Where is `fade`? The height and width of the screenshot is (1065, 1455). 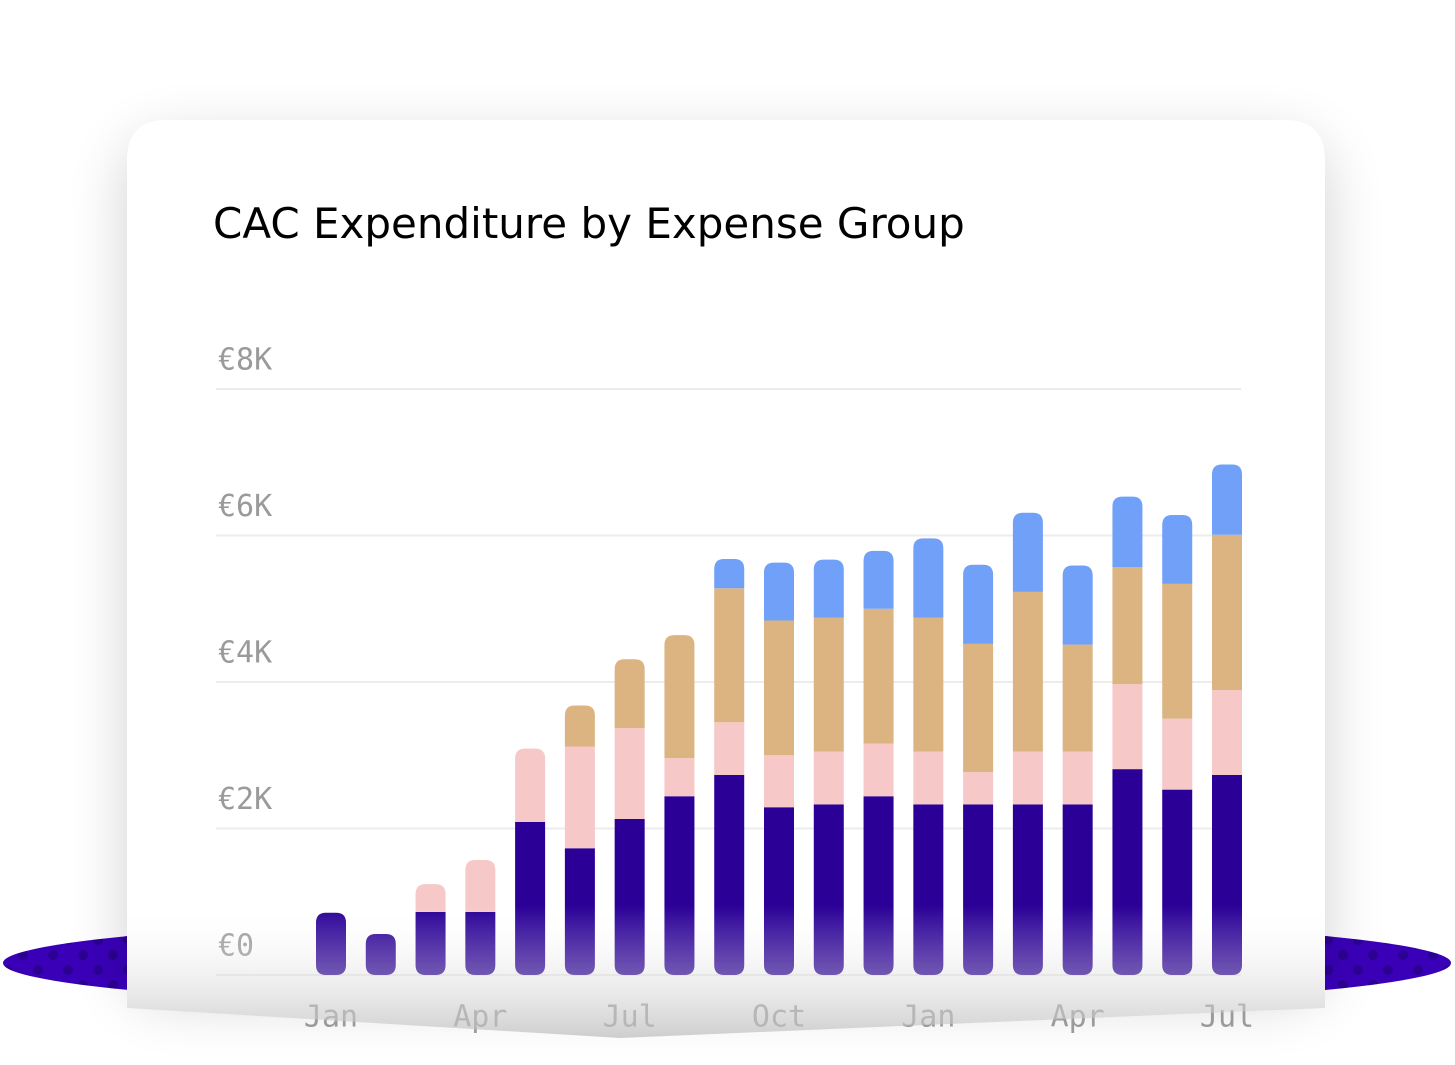 fade is located at coordinates (726, 971).